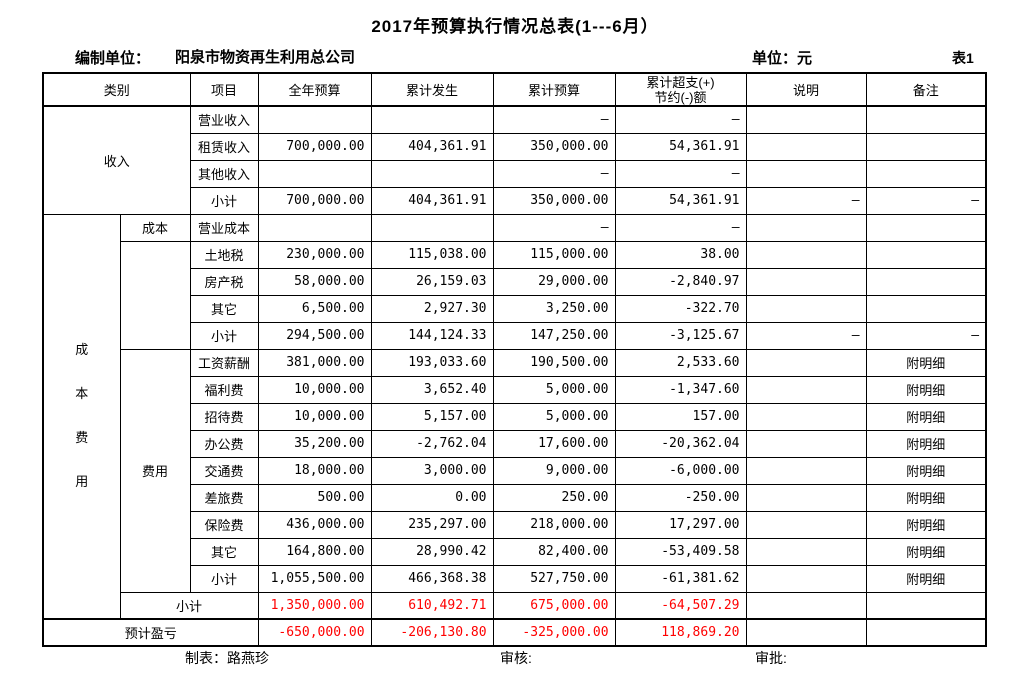 This screenshot has width=1030, height=693. I want to click on expense-subtotal-annual: 1,055,500.00, so click(314, 578).